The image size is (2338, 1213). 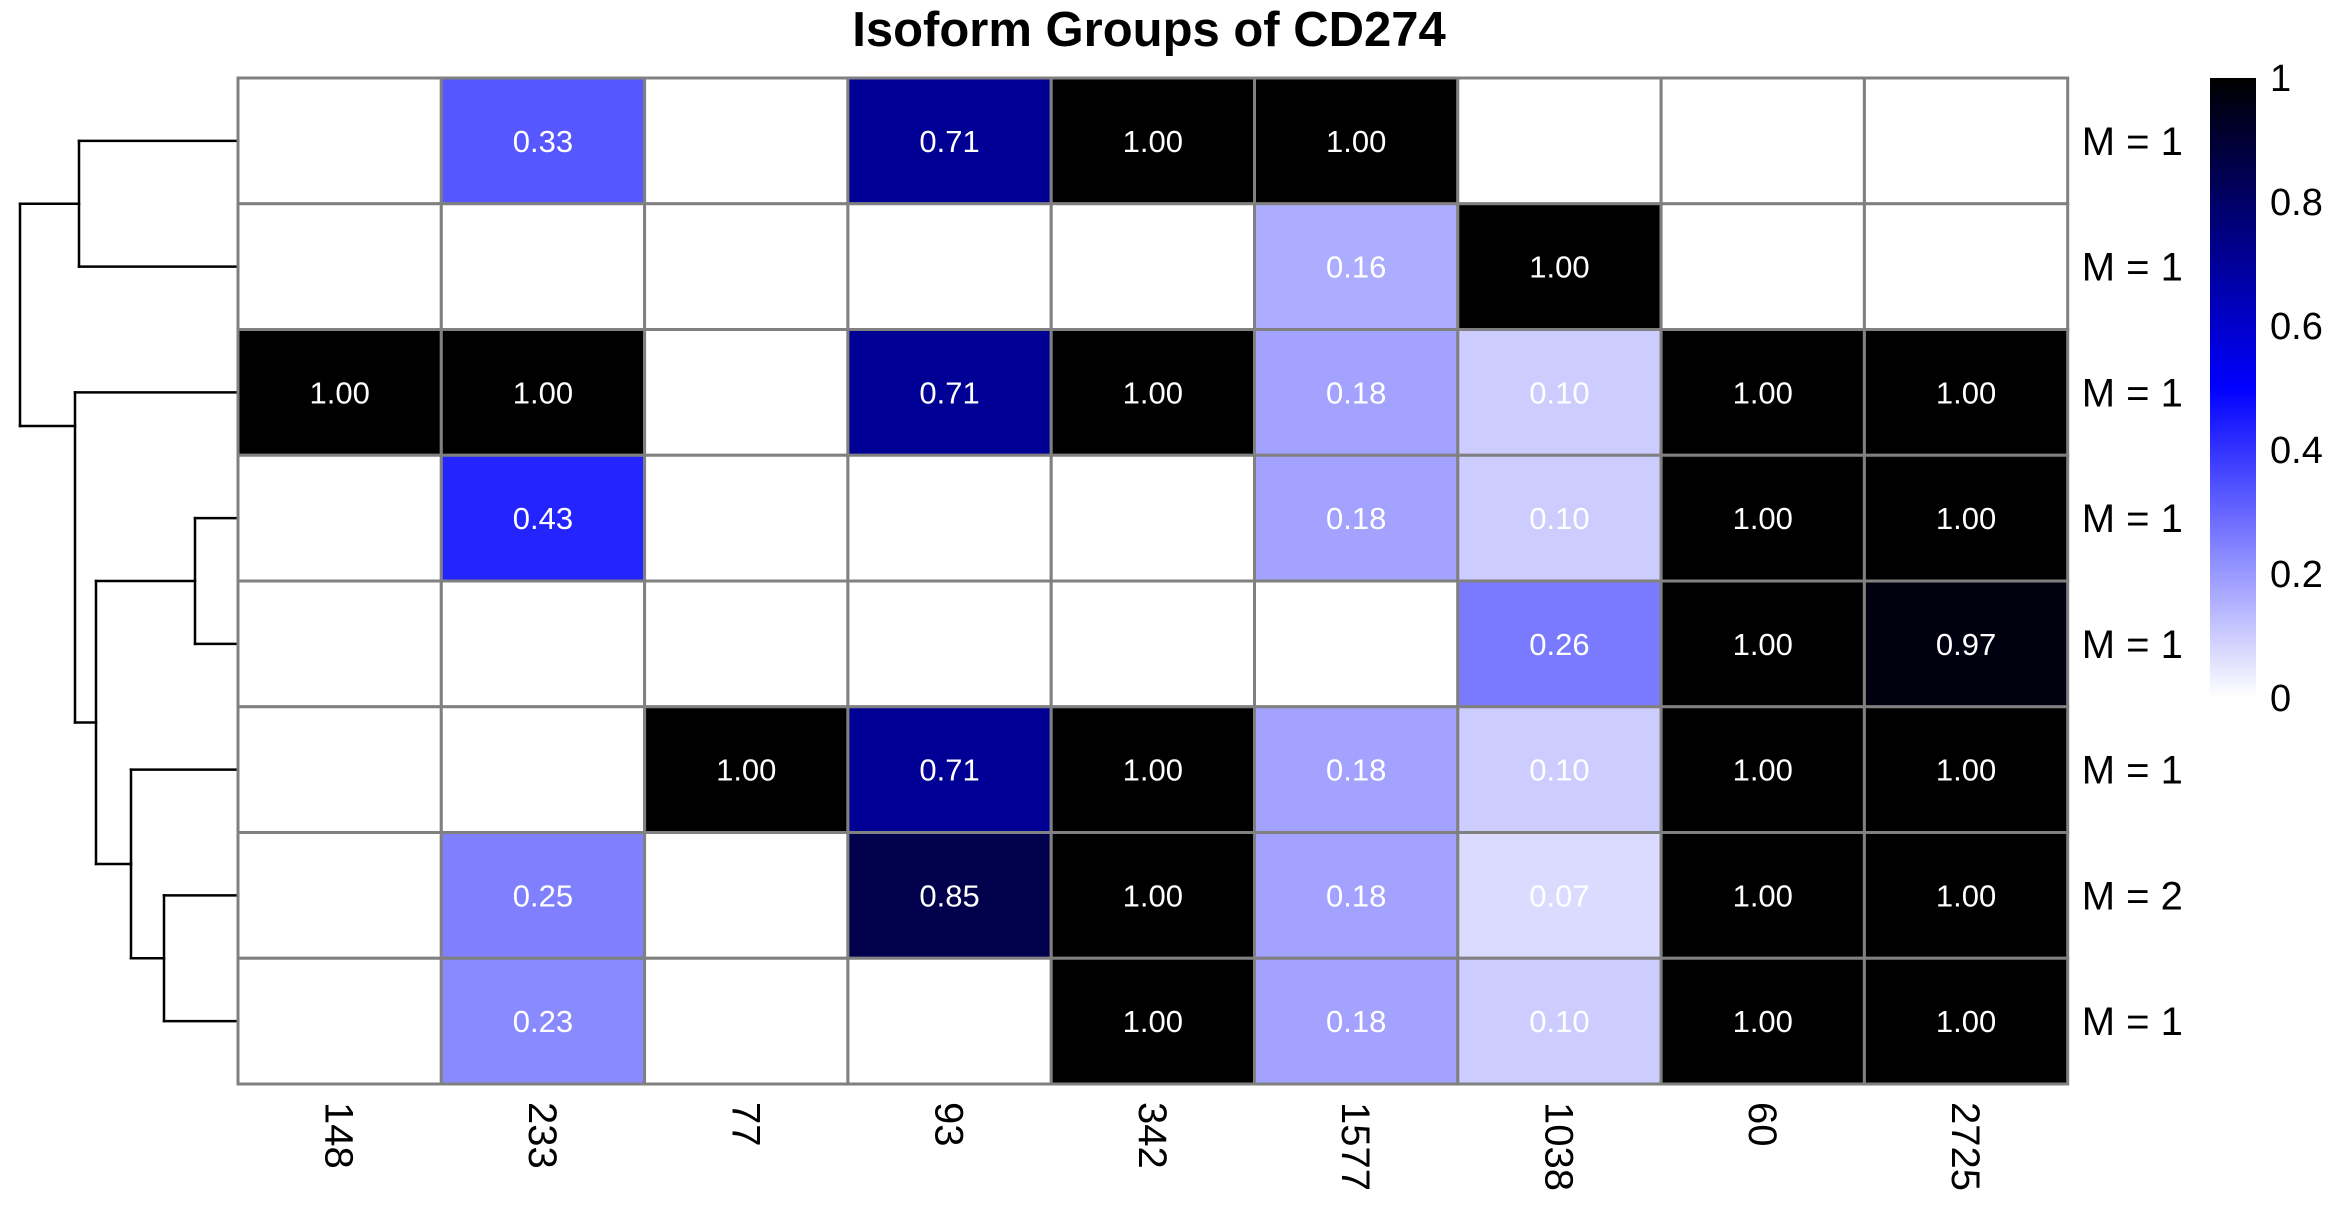 What do you see at coordinates (2280, 79) in the screenshot?
I see `legend-tick-label: 1` at bounding box center [2280, 79].